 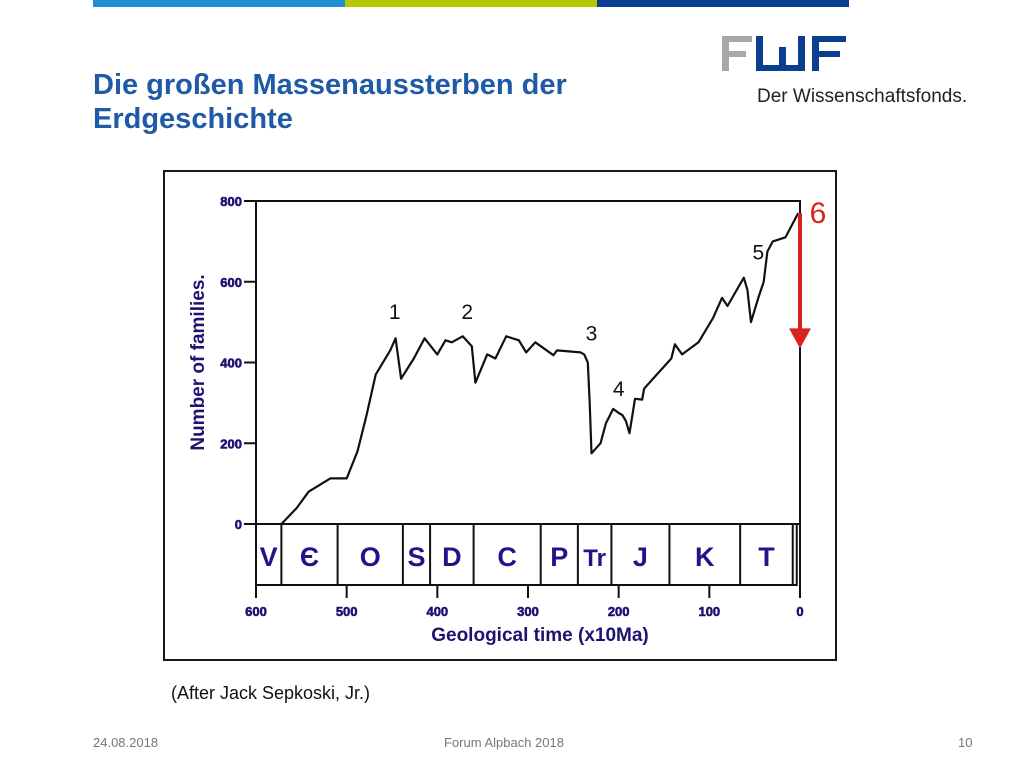 I want to click on period-label-P: P, so click(x=559, y=557).